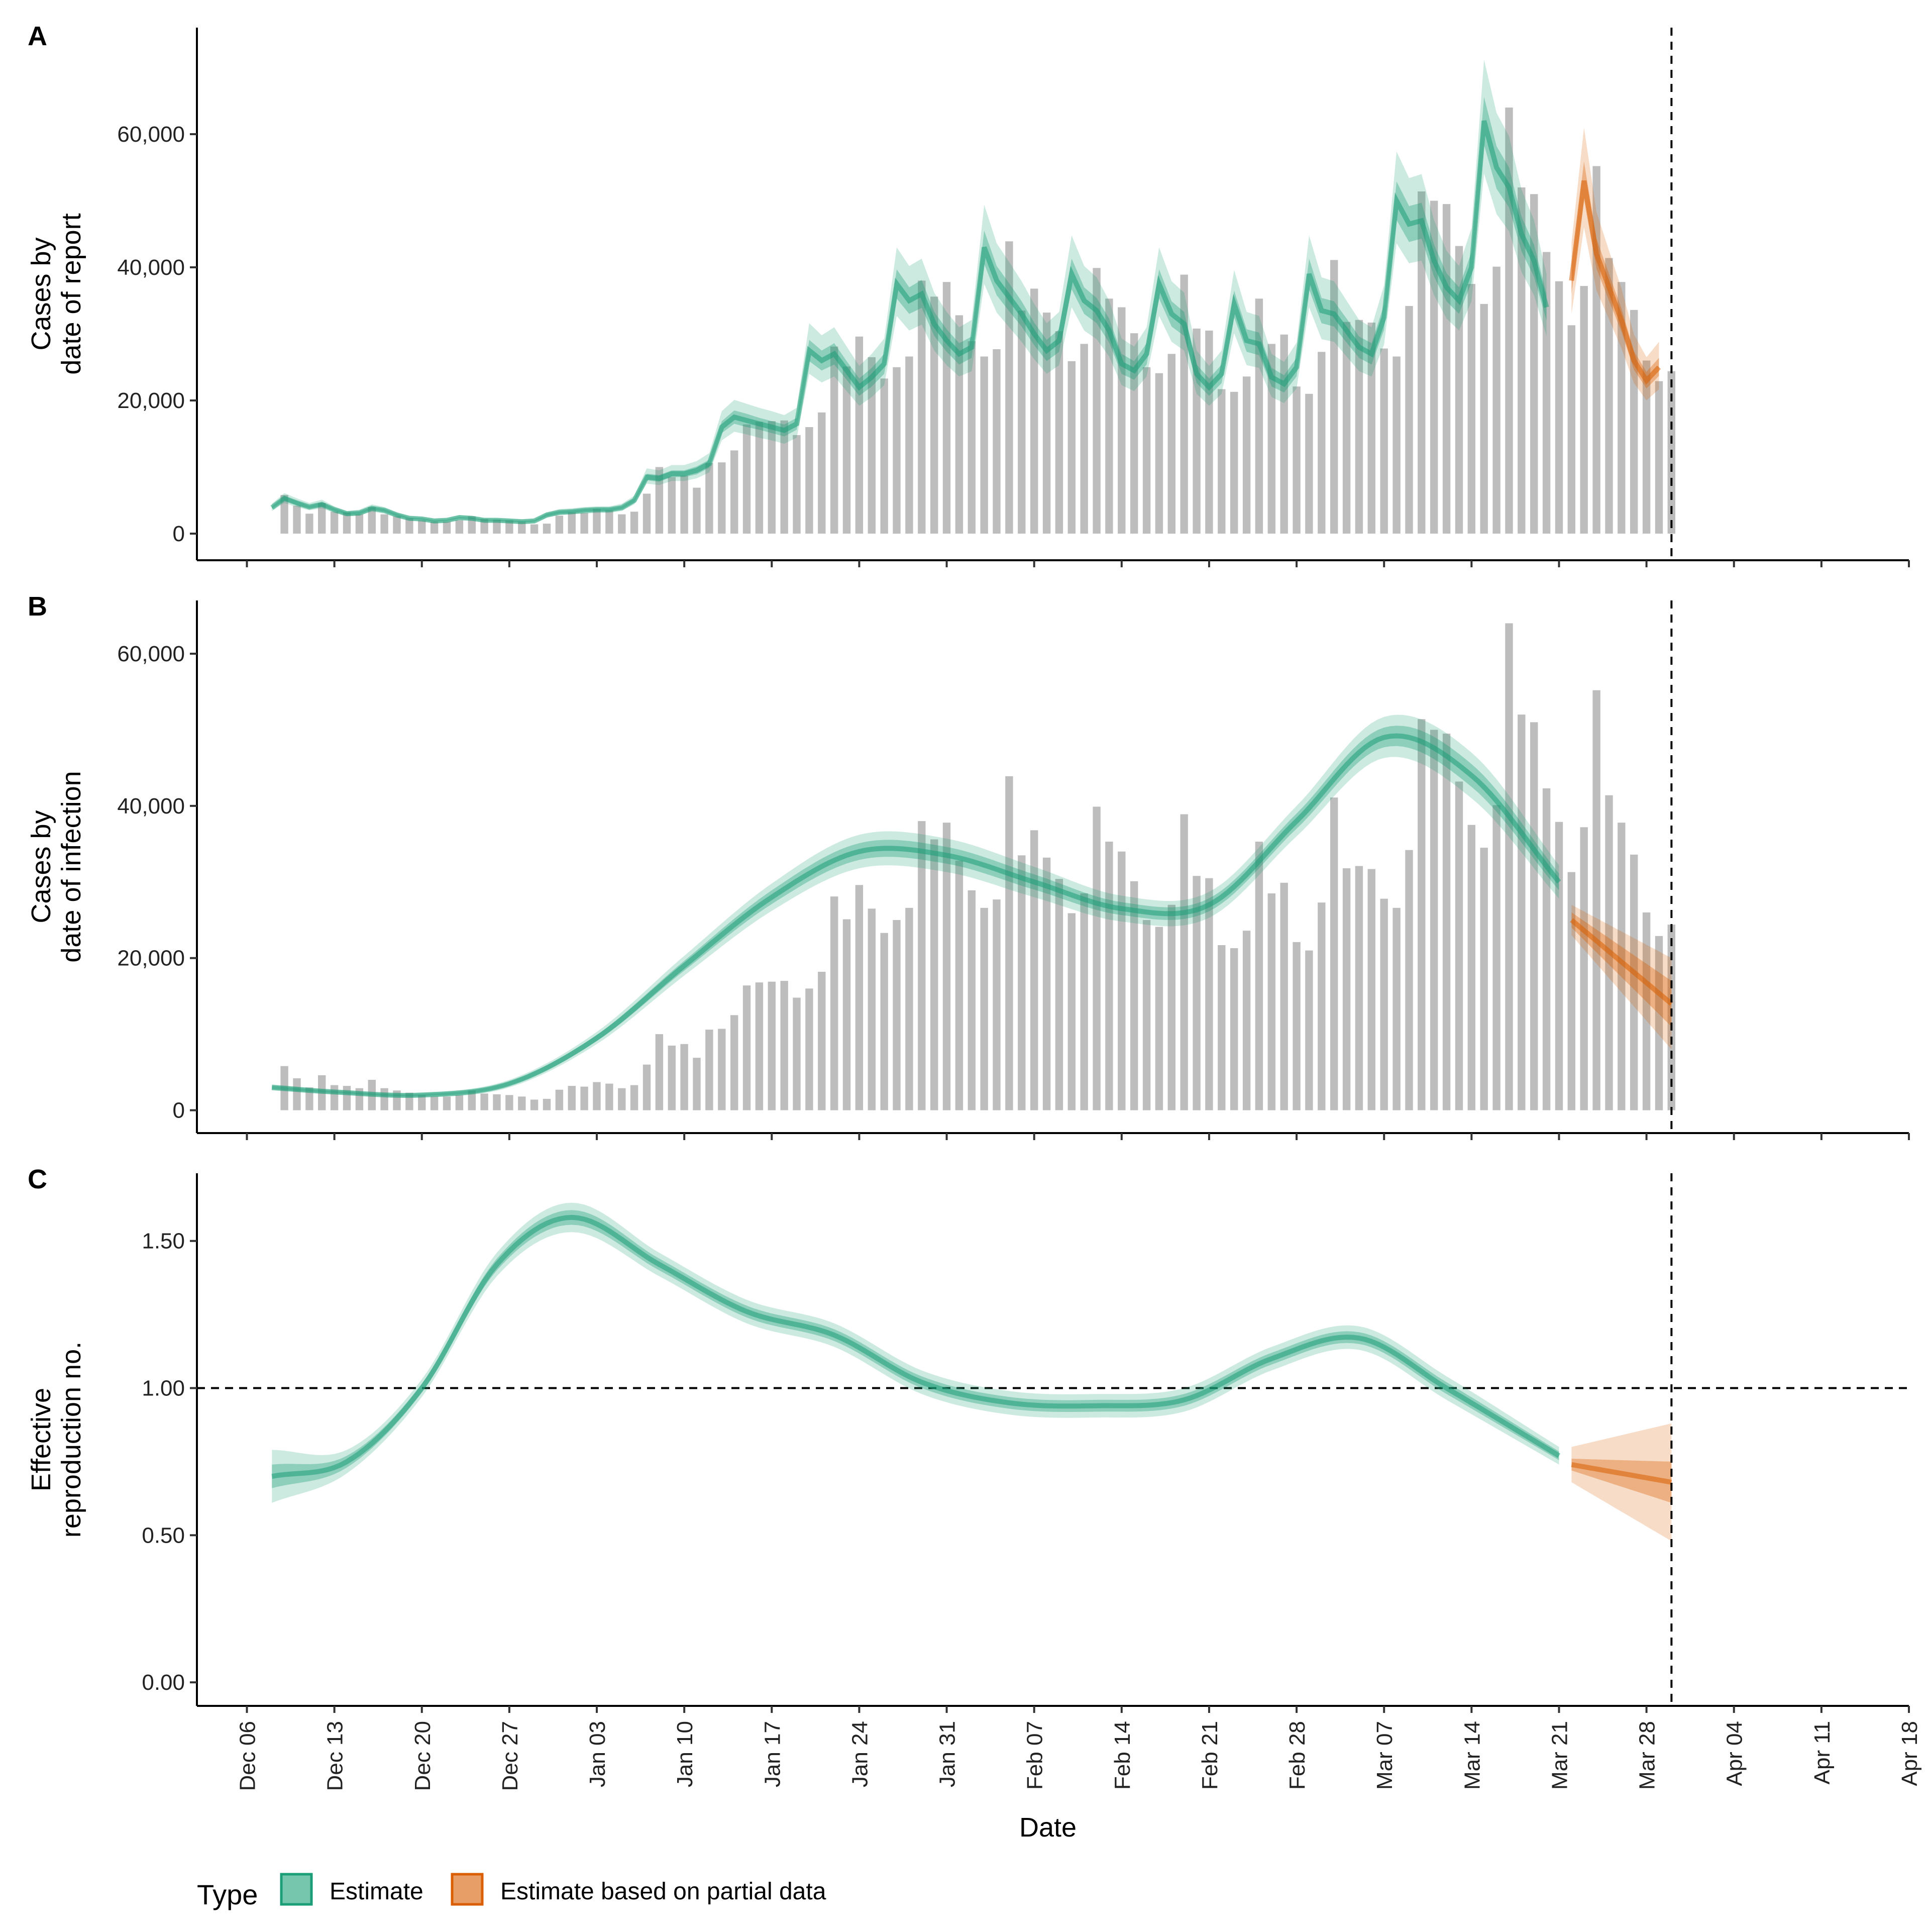  Describe the element at coordinates (1822, 1752) in the screenshot. I see `x-tick-label: Apr 11` at that location.